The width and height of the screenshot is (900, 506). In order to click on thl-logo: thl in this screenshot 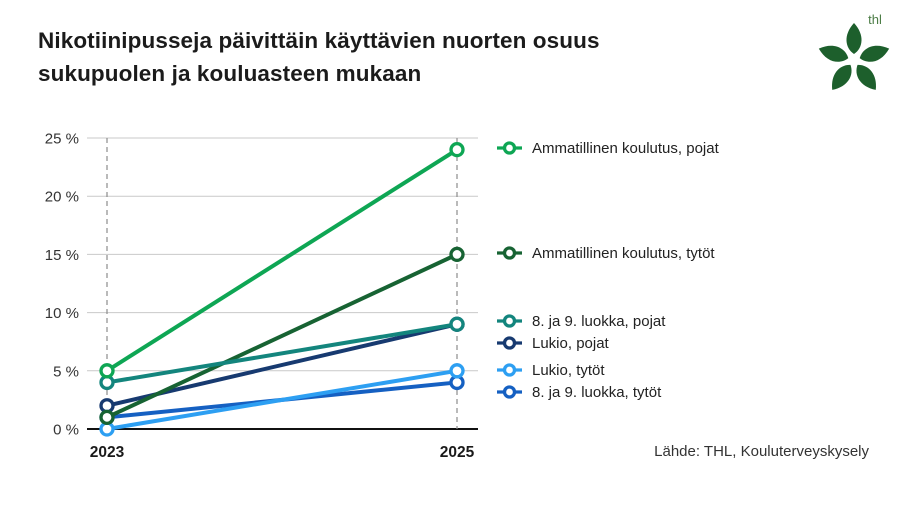, I will do `click(854, 51)`.